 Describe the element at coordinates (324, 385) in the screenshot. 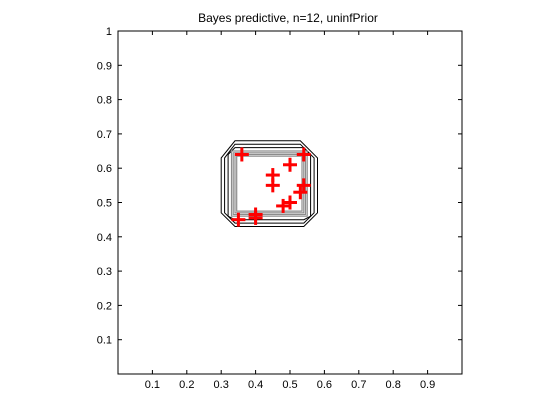

I see `x-tick-label: 0.6` at that location.